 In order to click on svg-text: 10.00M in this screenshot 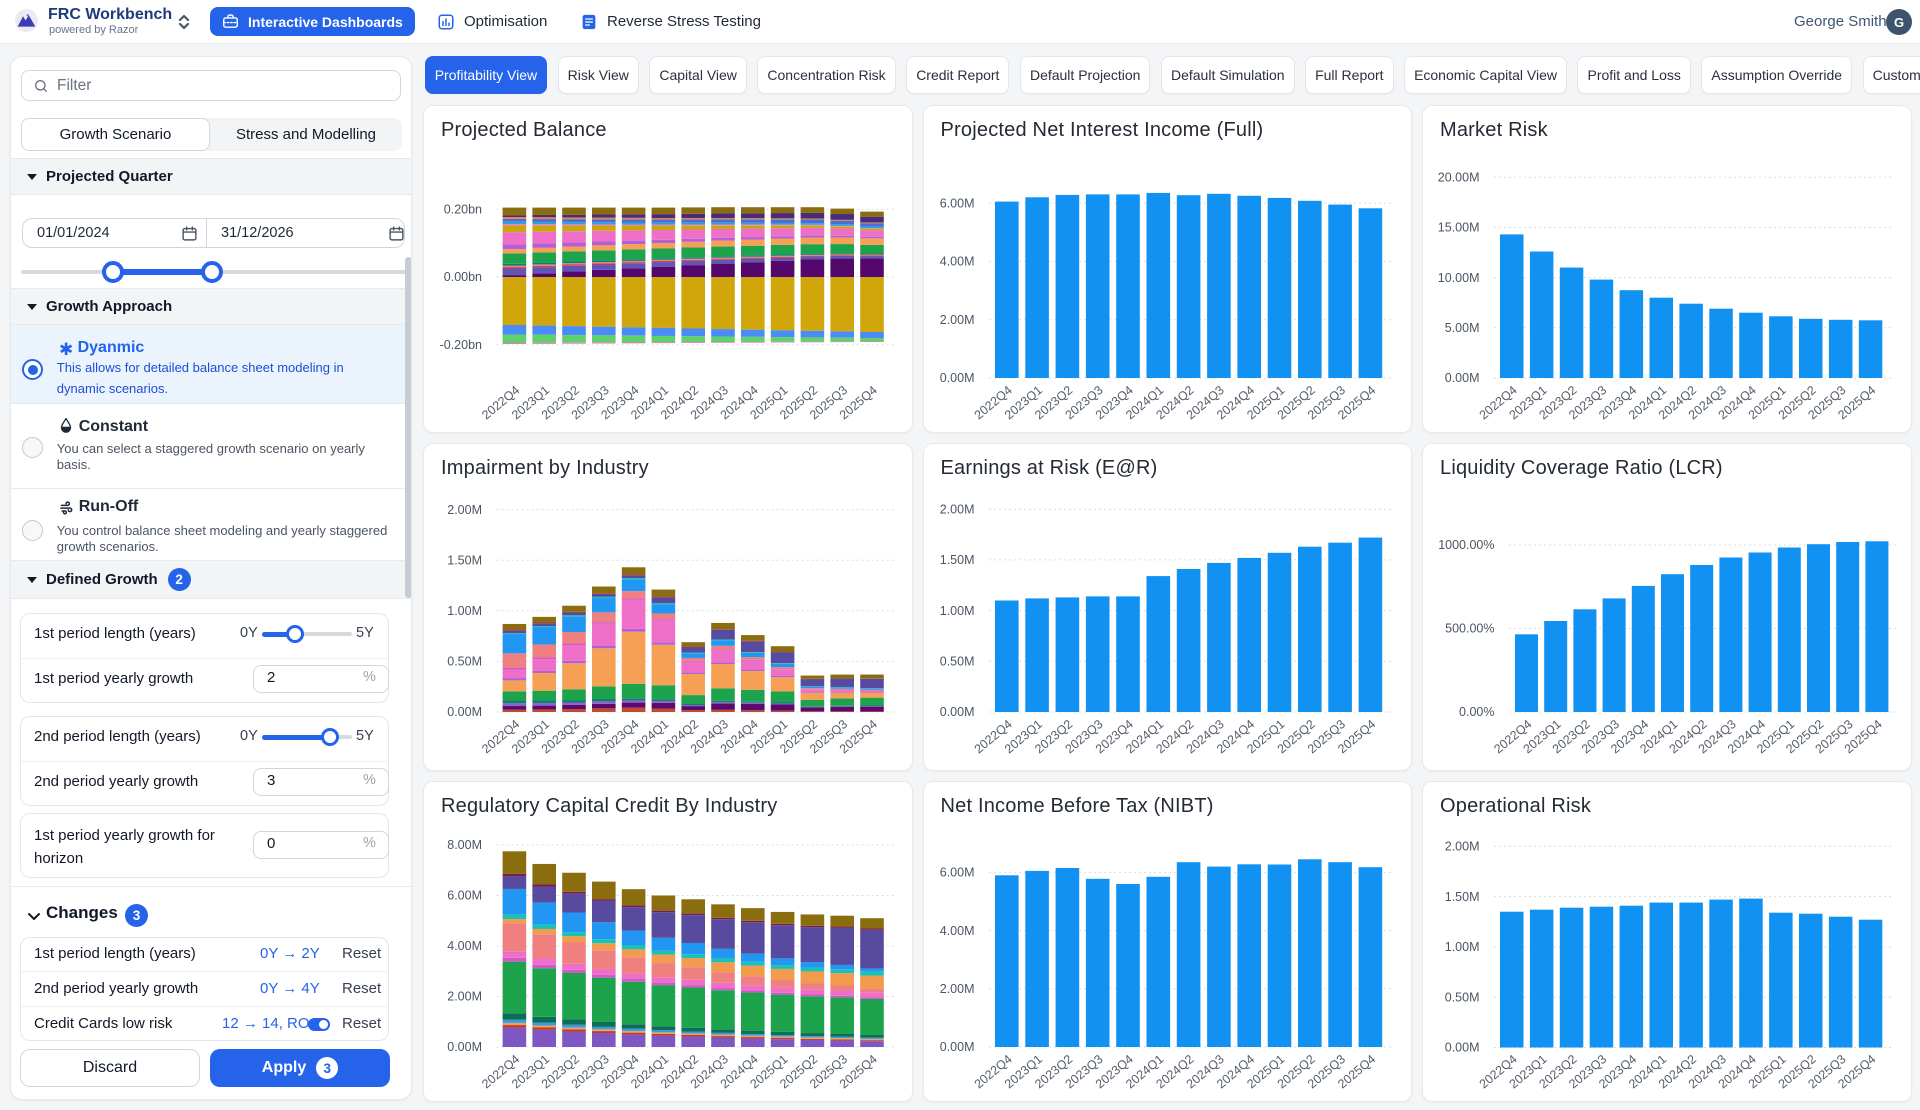, I will do `click(1459, 278)`.